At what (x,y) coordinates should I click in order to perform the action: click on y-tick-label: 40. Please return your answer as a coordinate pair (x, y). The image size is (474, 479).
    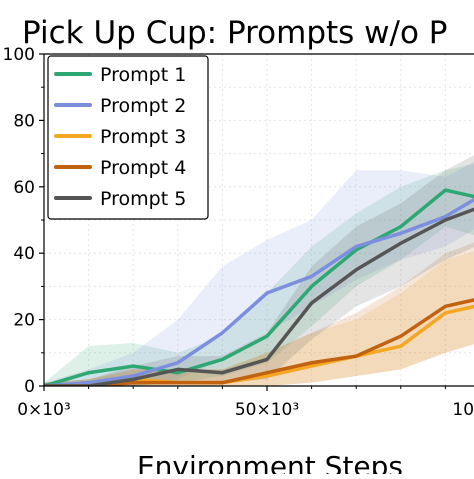
    Looking at the image, I should click on (24, 254).